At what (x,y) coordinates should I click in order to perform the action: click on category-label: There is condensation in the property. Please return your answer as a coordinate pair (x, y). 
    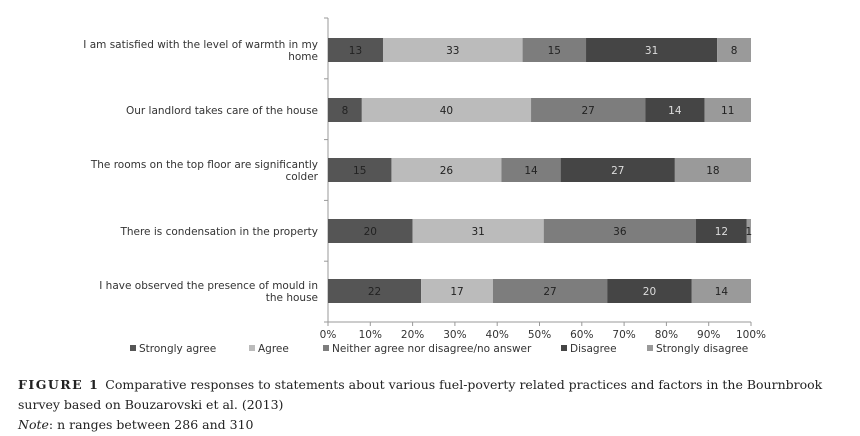
    Looking at the image, I should click on (218, 232).